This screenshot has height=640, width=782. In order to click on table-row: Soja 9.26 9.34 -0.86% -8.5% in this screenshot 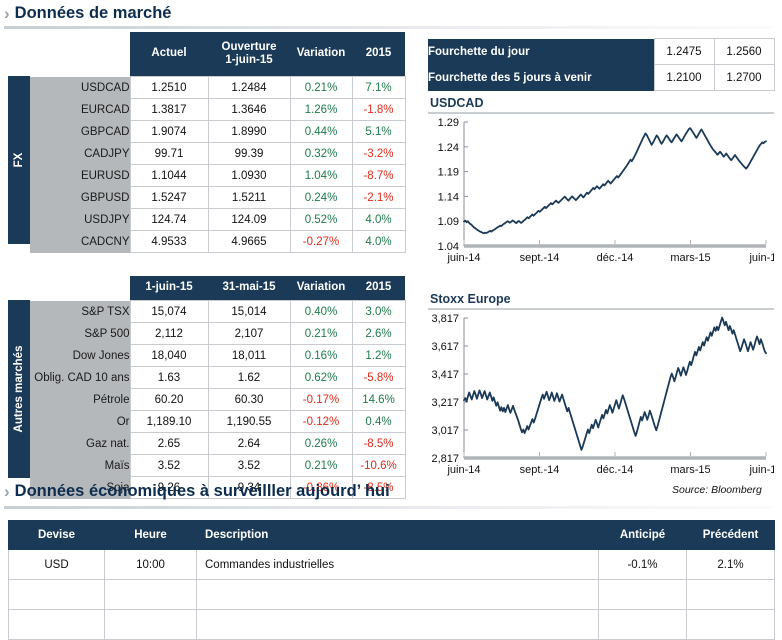, I will do `click(218, 487)`.